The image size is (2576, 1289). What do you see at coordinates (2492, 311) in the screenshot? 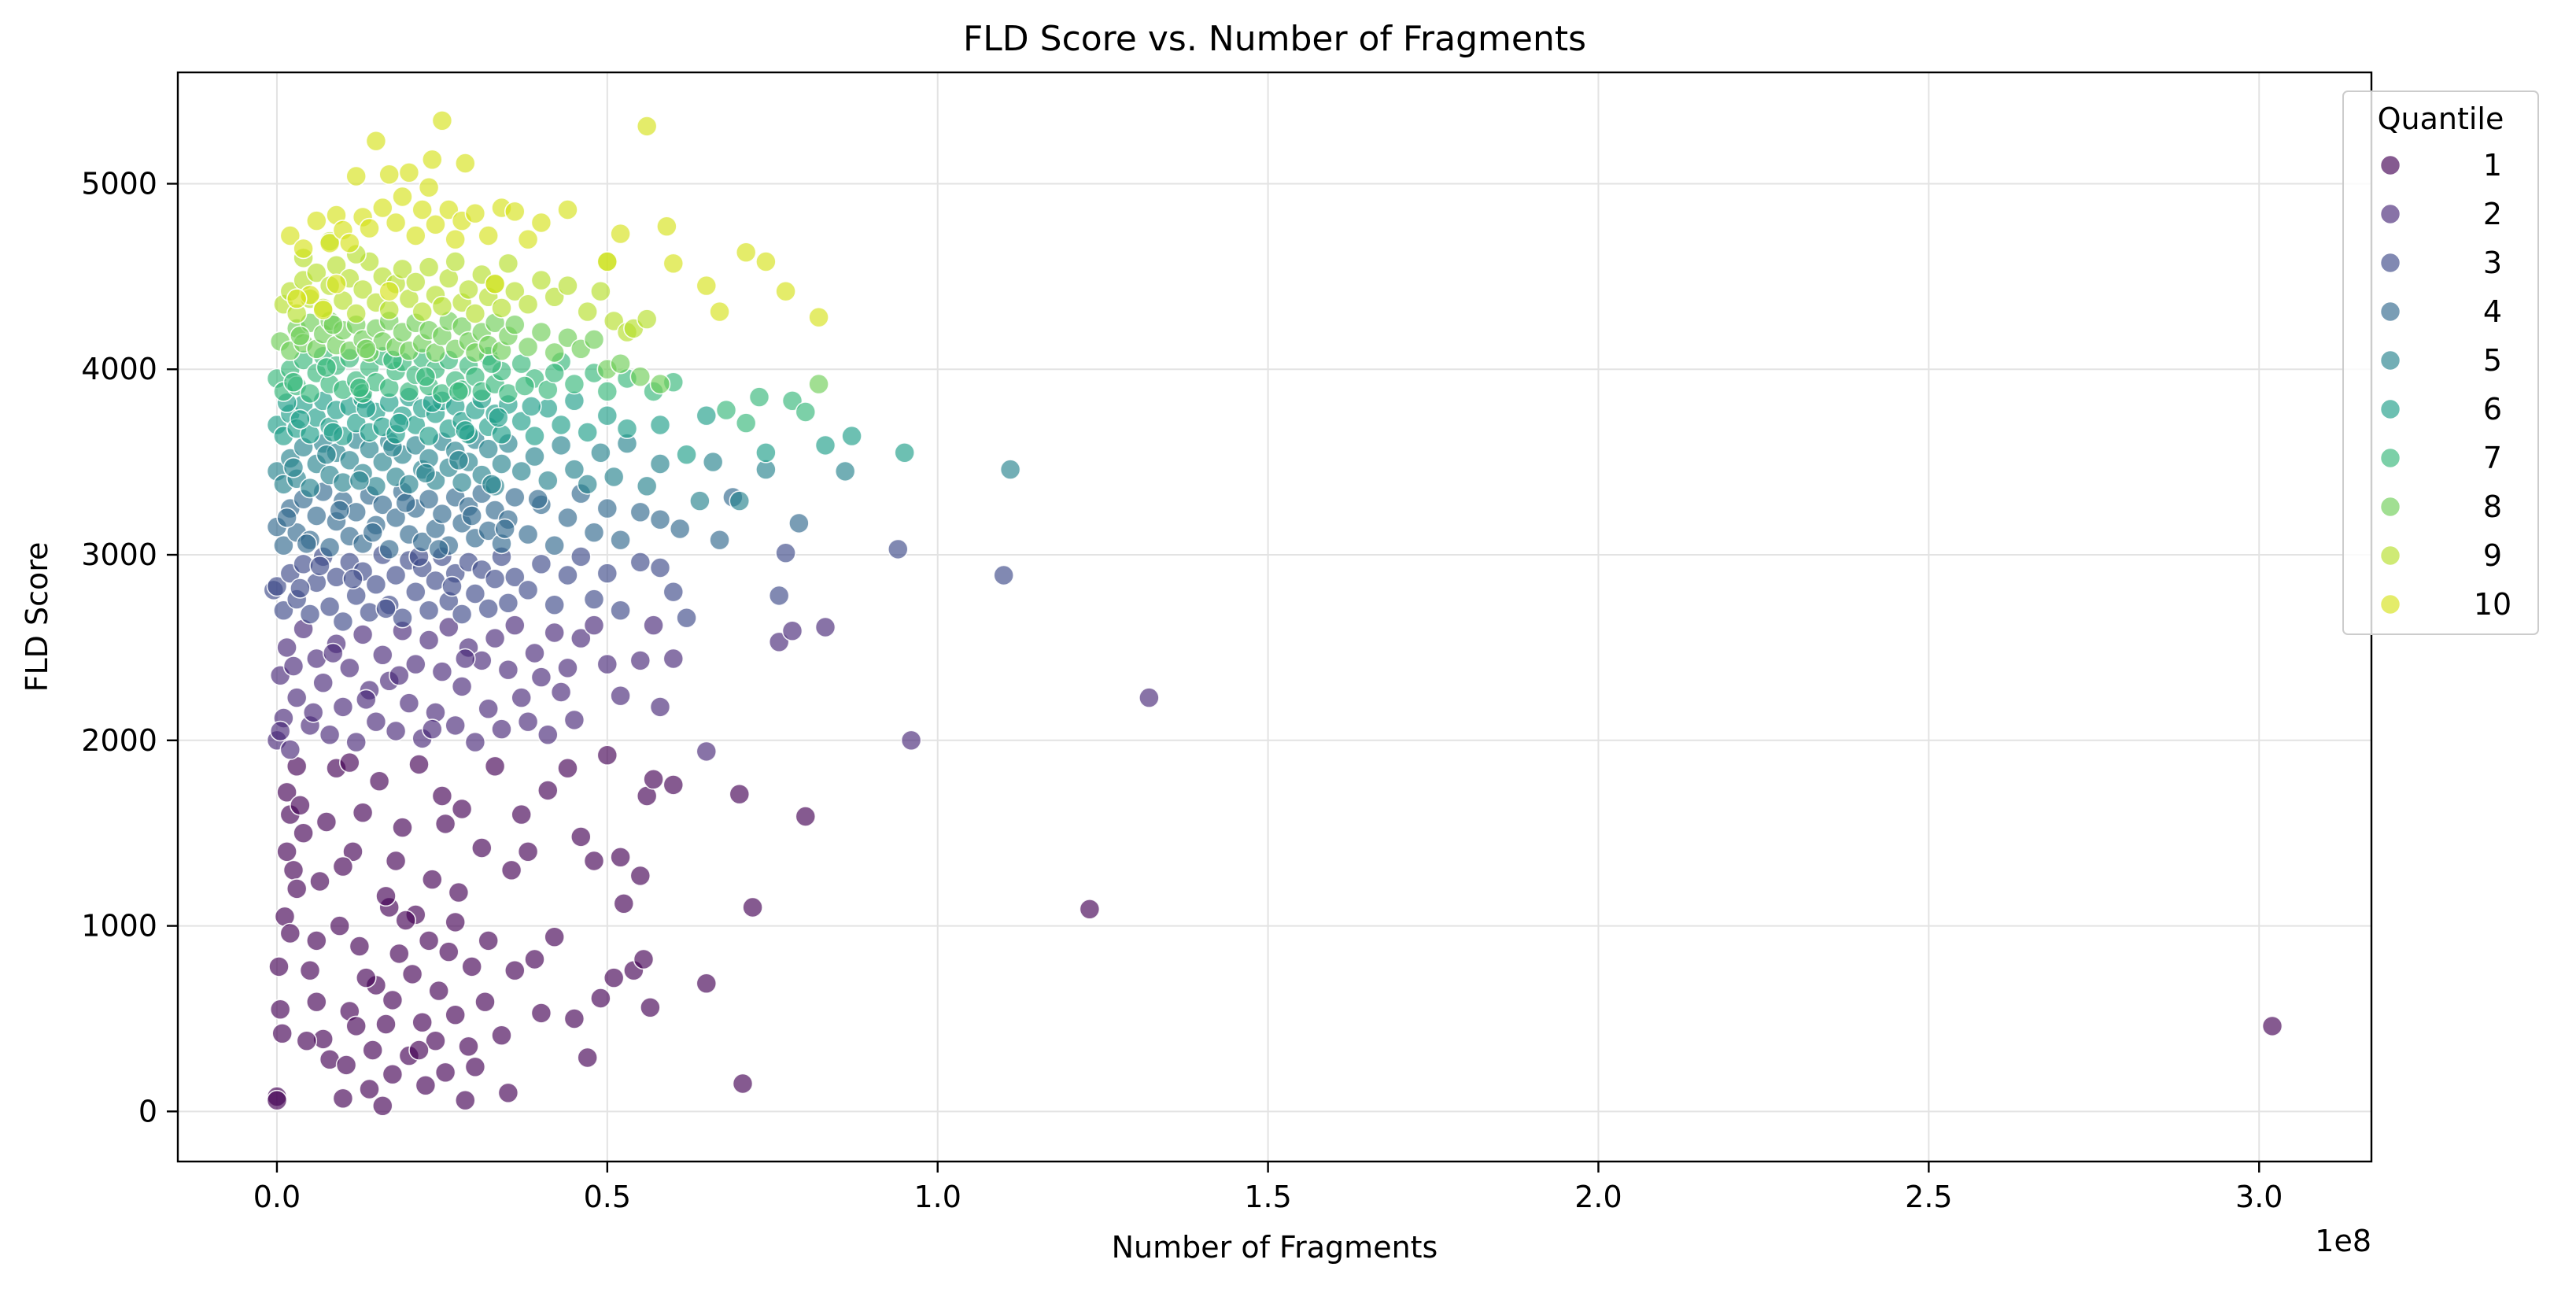
I see `legend-label: 4` at bounding box center [2492, 311].